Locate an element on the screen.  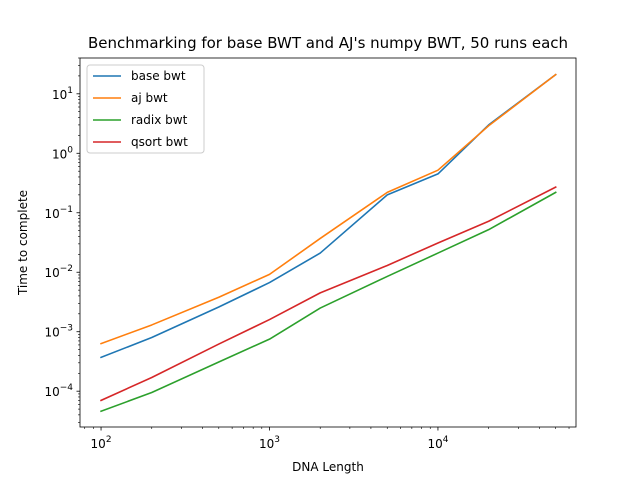
x-tick-label: 10³ is located at coordinates (269, 443).